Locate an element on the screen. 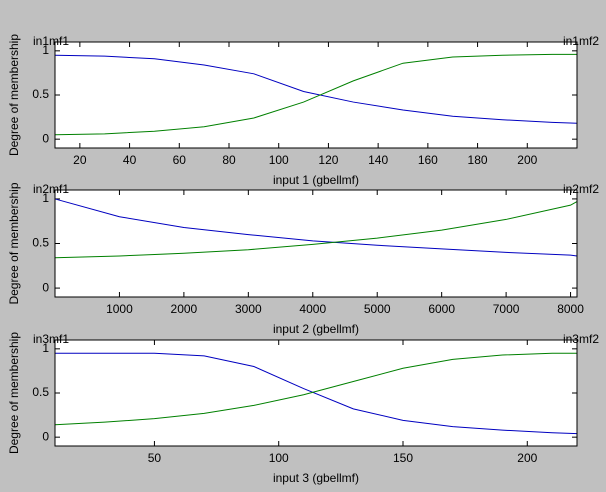 This screenshot has height=492, width=606. x-tick-label: 80 is located at coordinates (229, 160).